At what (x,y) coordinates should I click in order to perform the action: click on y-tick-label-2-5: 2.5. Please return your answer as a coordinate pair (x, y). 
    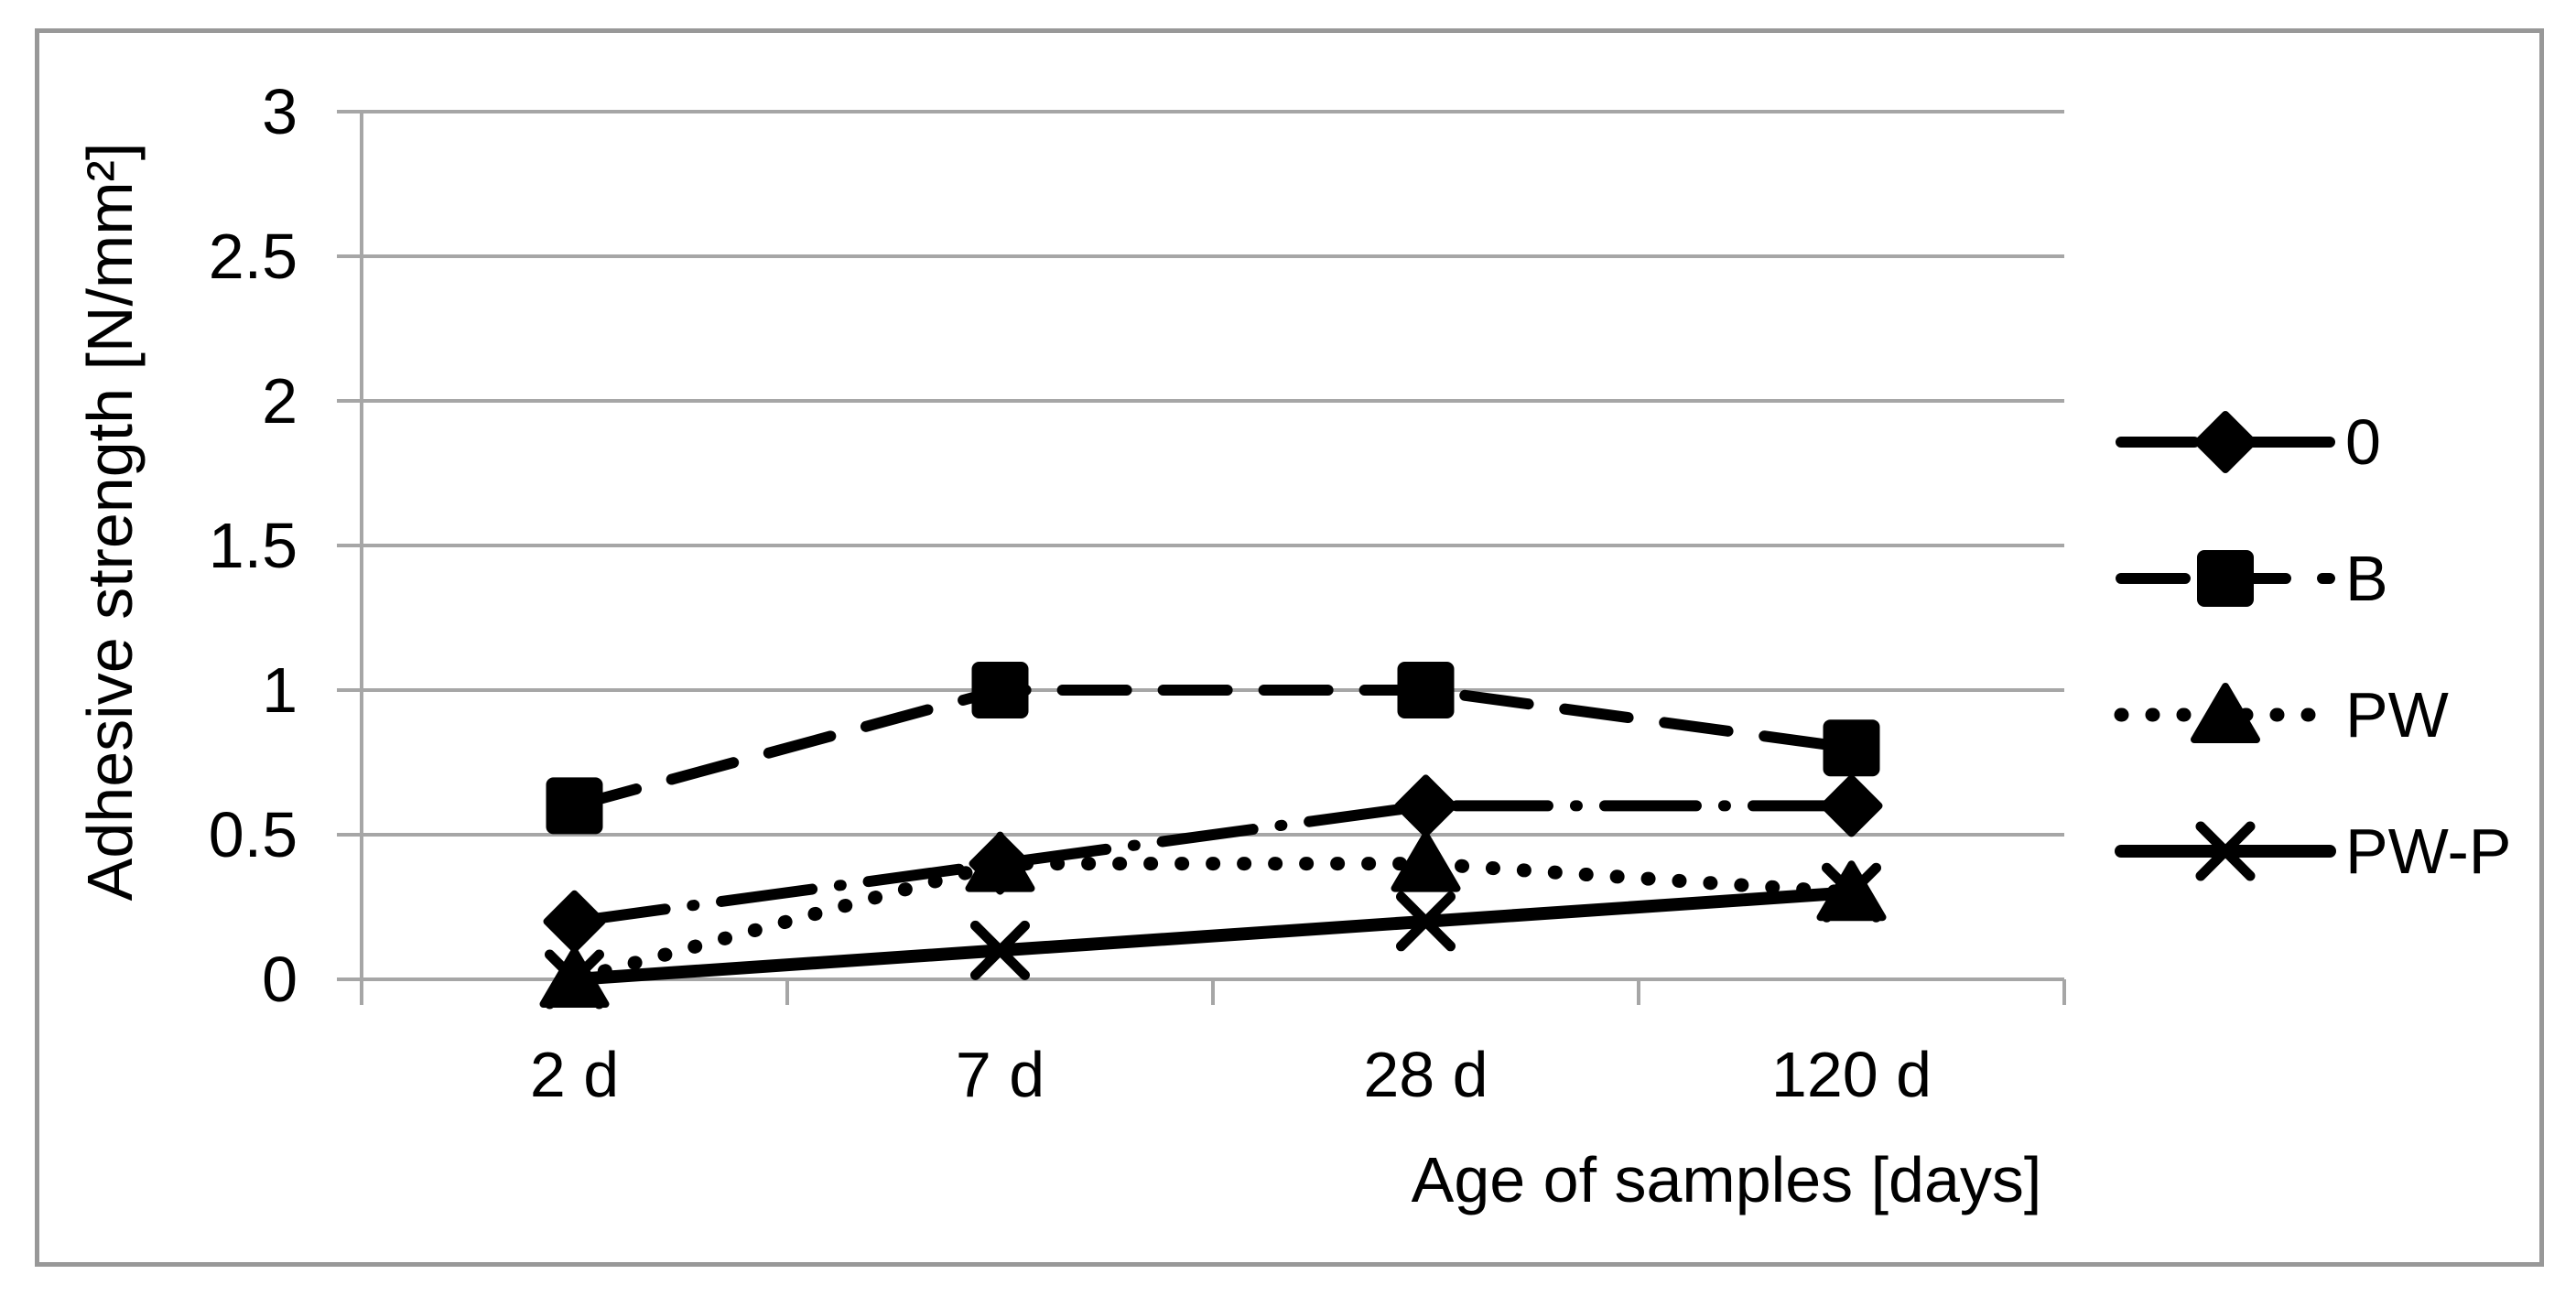
    Looking at the image, I should click on (253, 256).